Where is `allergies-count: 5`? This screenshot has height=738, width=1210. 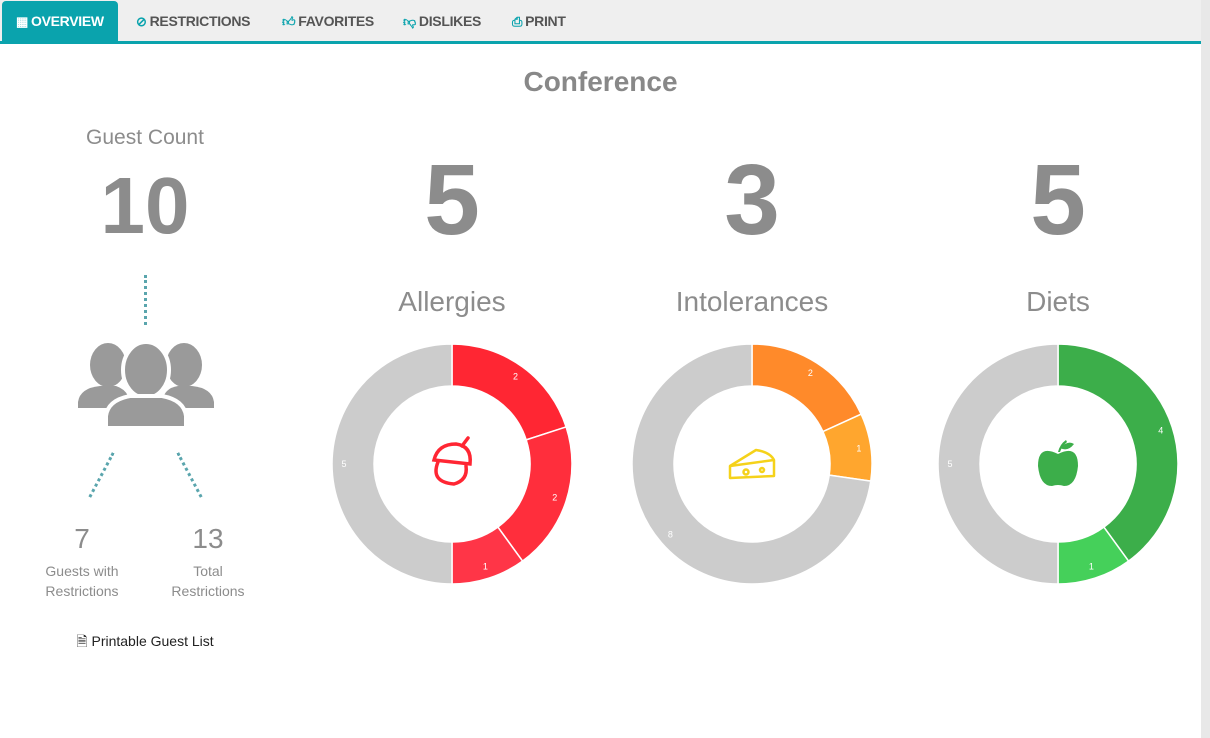
allergies-count: 5 is located at coordinates (452, 200).